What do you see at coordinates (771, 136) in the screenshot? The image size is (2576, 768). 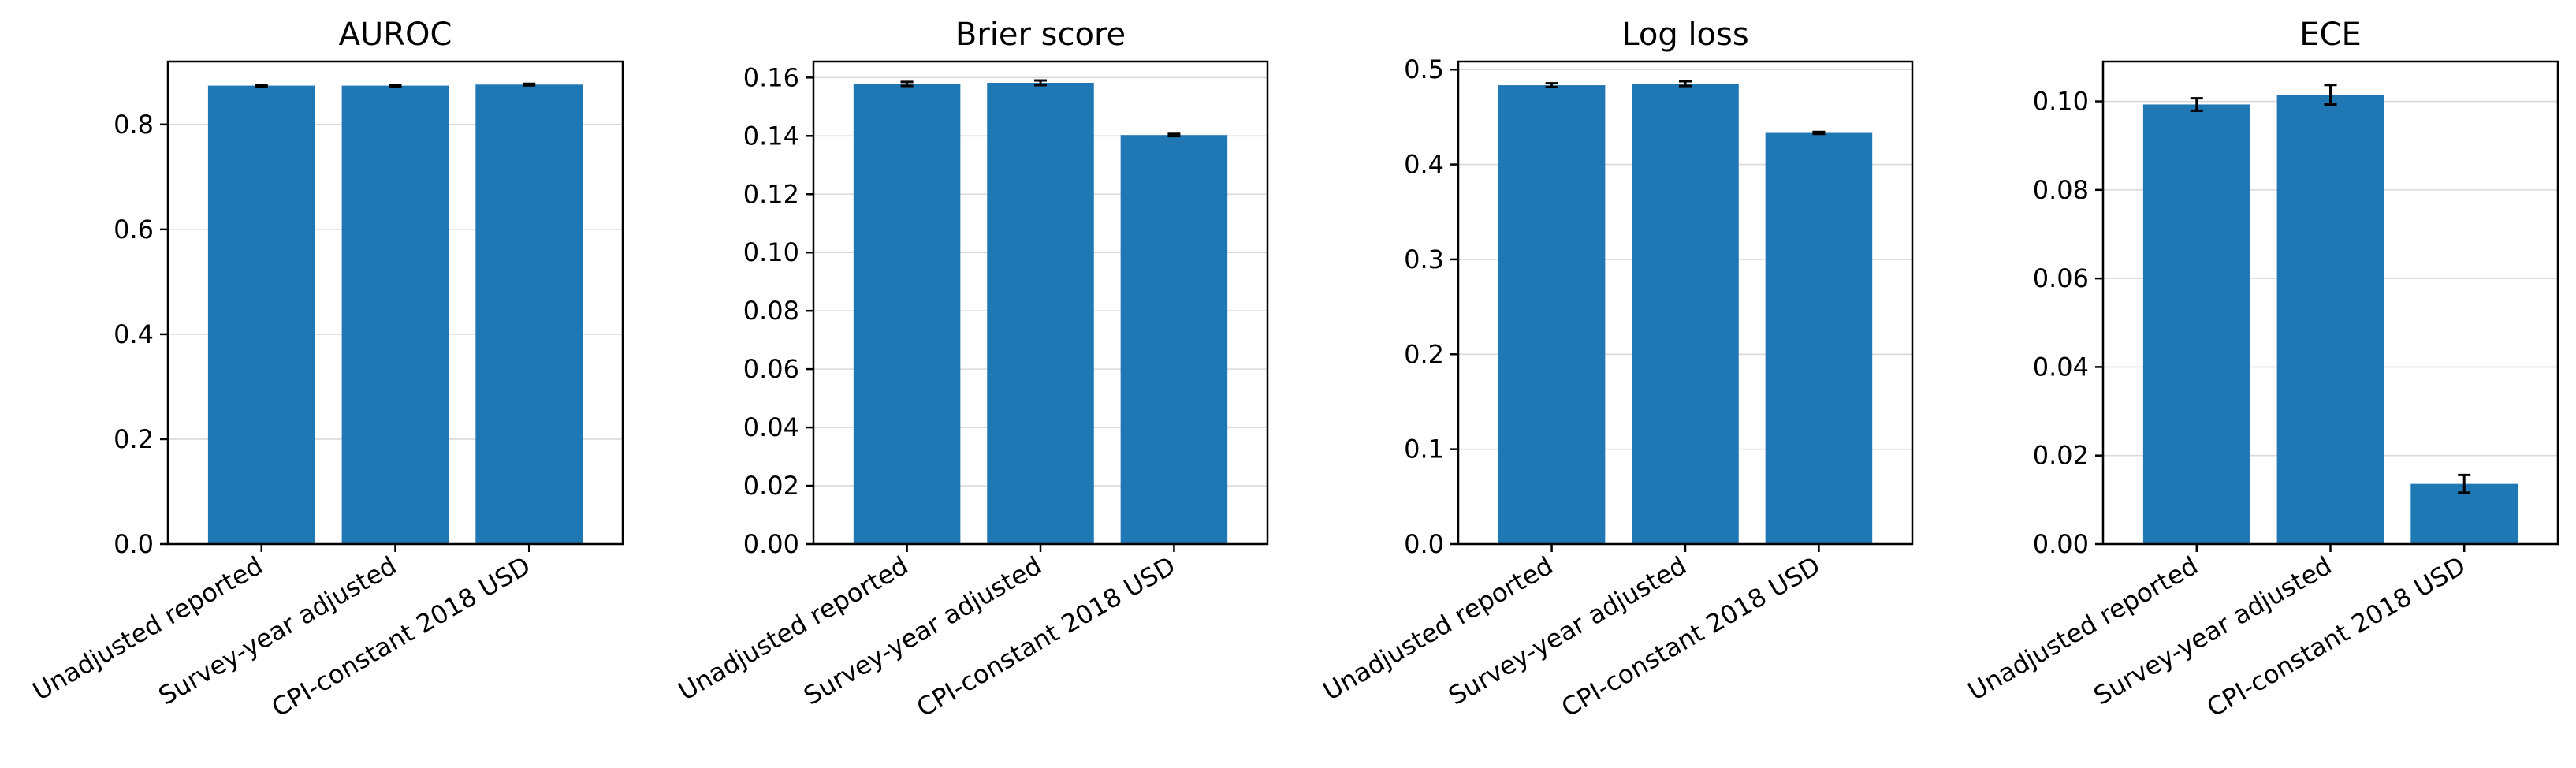 I see `y-tick-label: 0.14` at bounding box center [771, 136].